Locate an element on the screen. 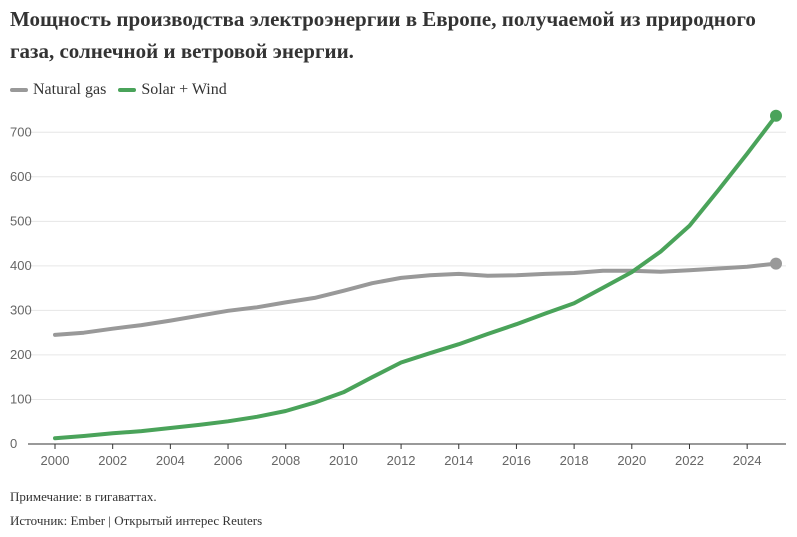 The image size is (797, 537). x-tick-label-2018: 2018 is located at coordinates (574, 460).